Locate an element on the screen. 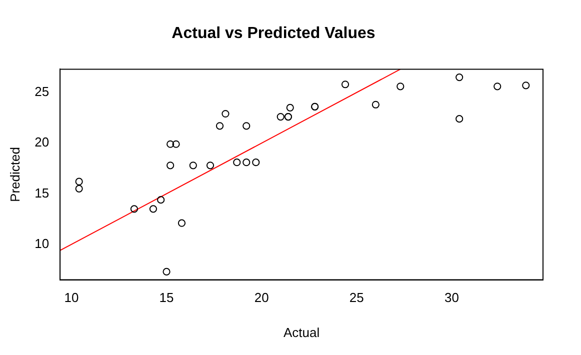 This screenshot has height=355, width=581. y-tick-label: 10 is located at coordinates (42, 243).